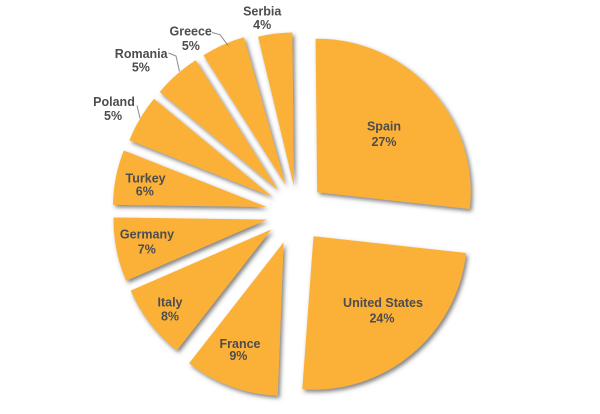 The width and height of the screenshot is (600, 414). I want to click on svg-text: United States, so click(383, 303).